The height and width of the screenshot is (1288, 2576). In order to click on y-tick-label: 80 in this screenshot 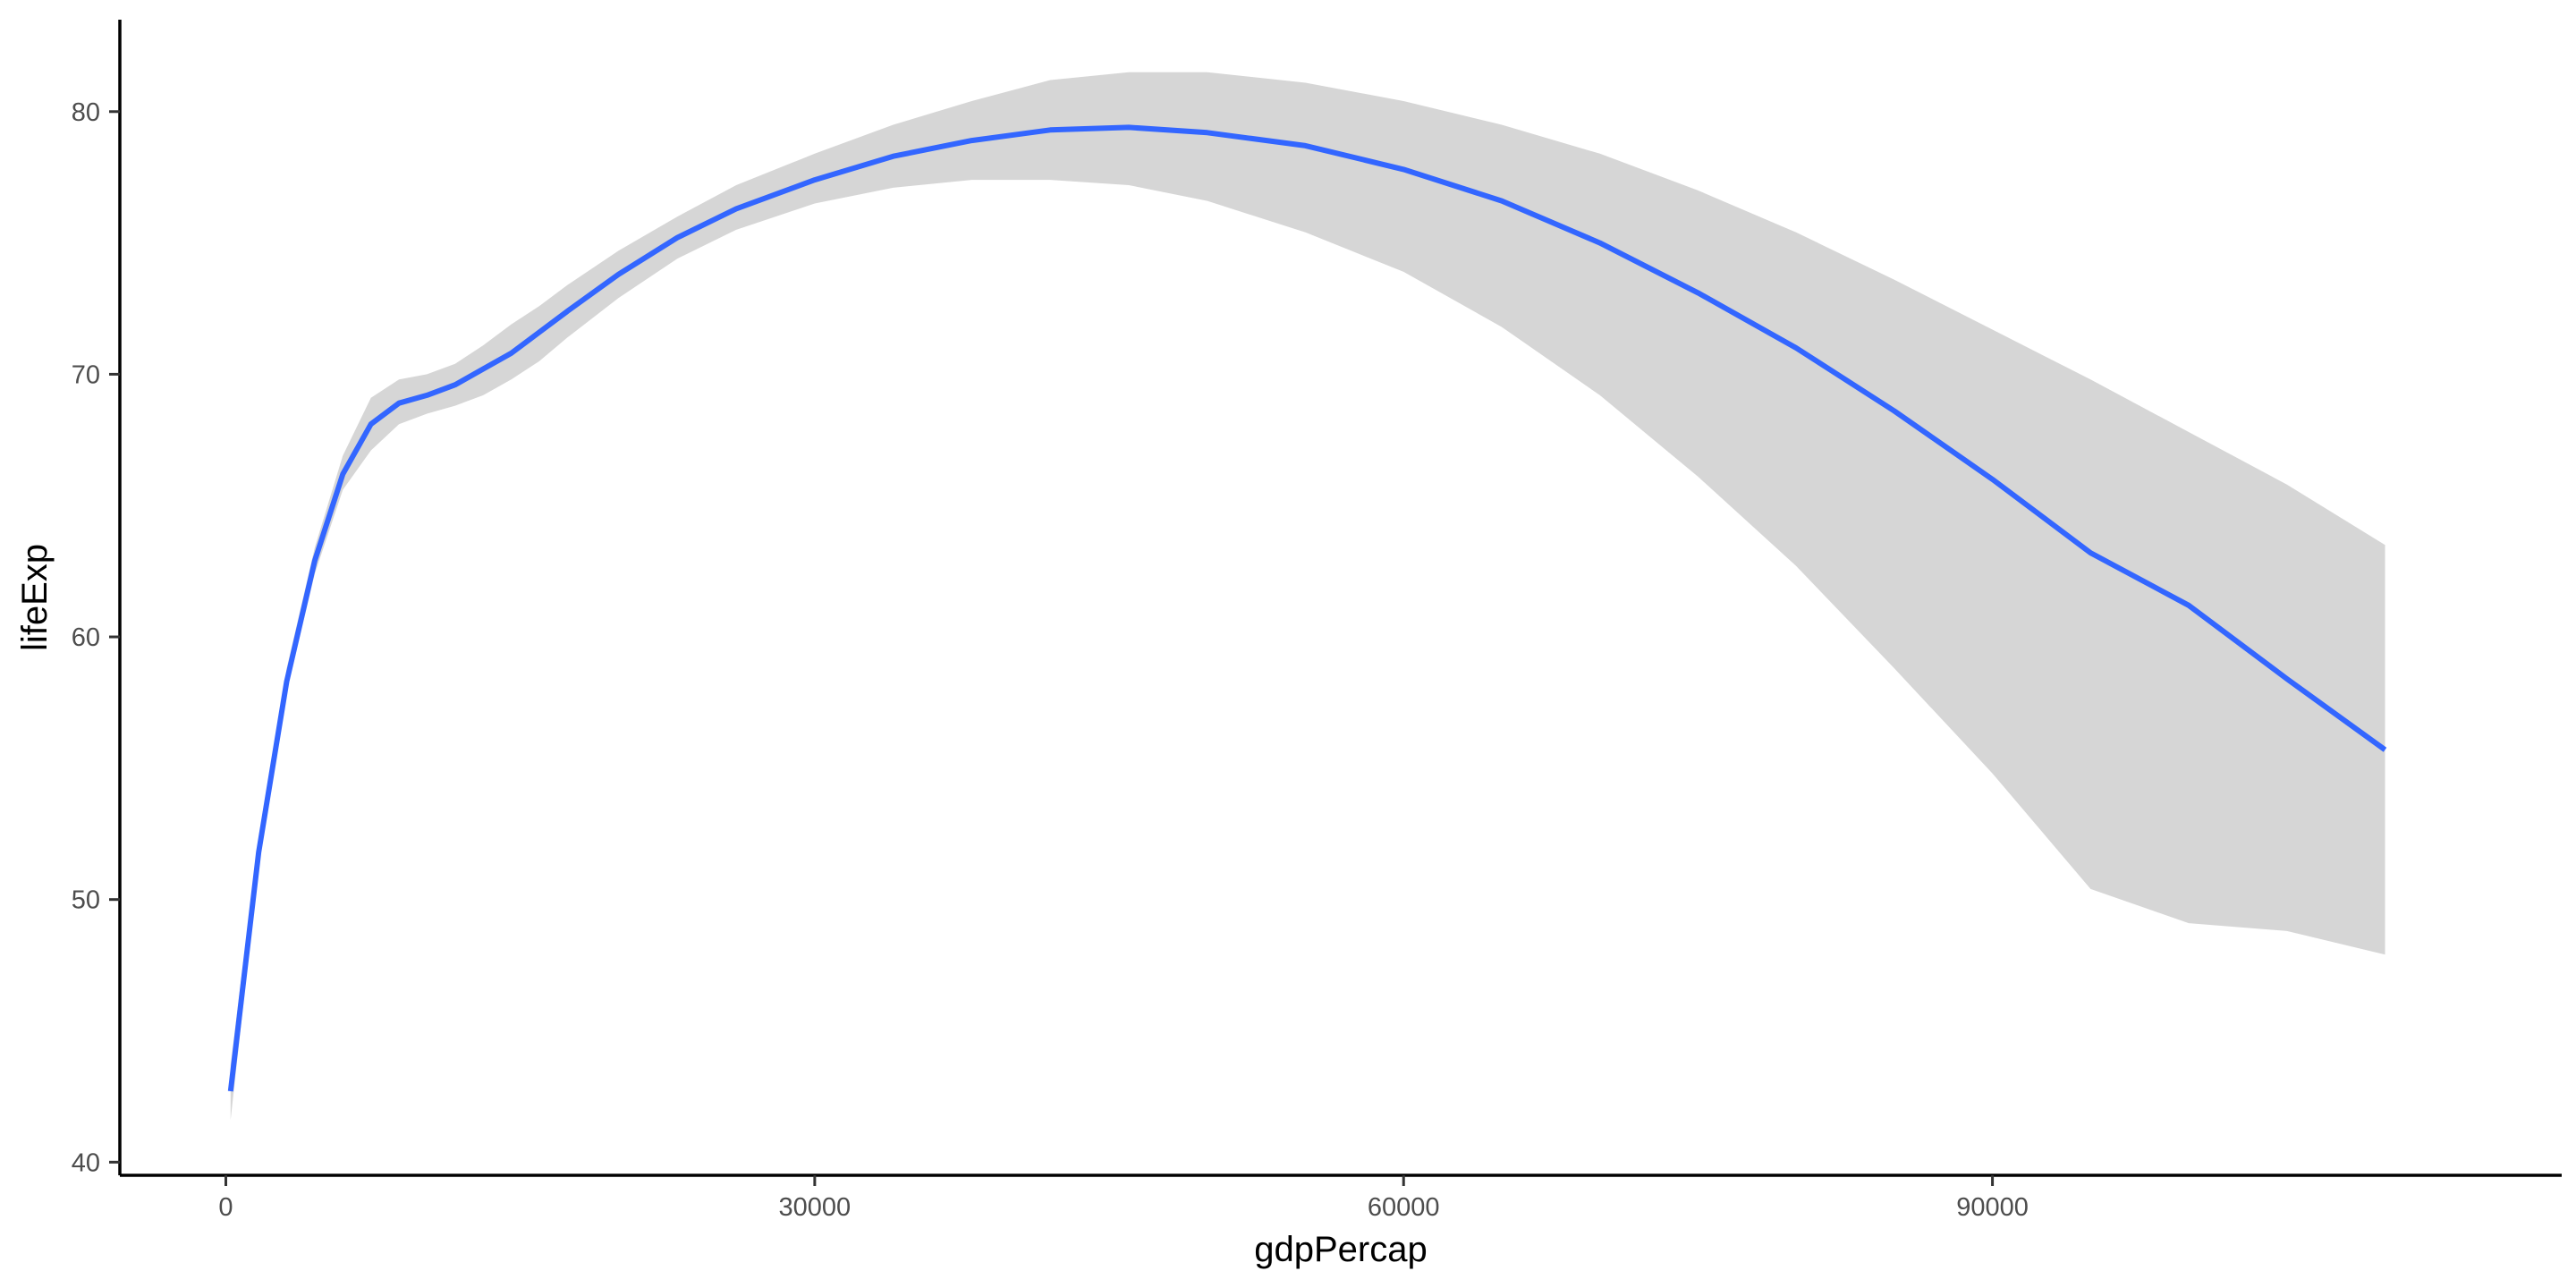, I will do `click(86, 112)`.